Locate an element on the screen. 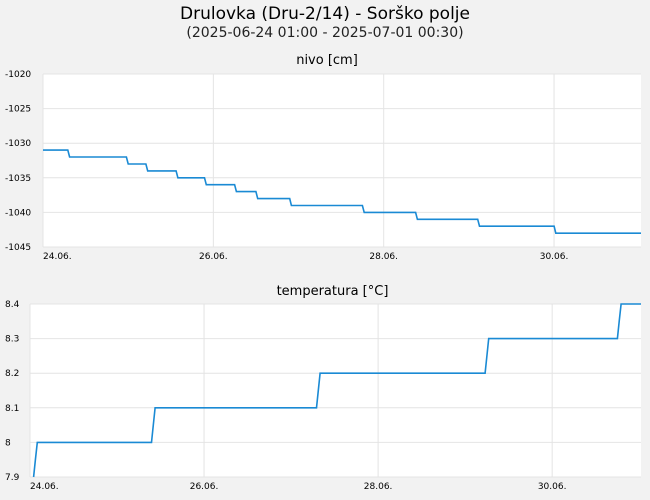  y-tick-label: 7.9 is located at coordinates (12, 478).